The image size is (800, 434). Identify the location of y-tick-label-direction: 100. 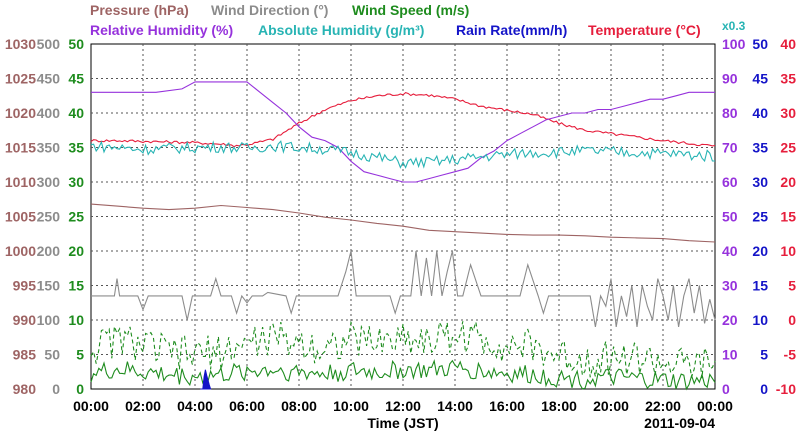
(49, 320).